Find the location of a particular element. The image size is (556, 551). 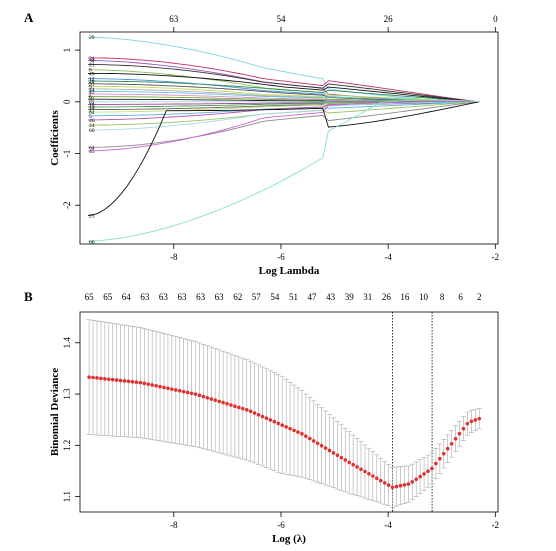

coefficient-label: 44 is located at coordinates (92, 90).